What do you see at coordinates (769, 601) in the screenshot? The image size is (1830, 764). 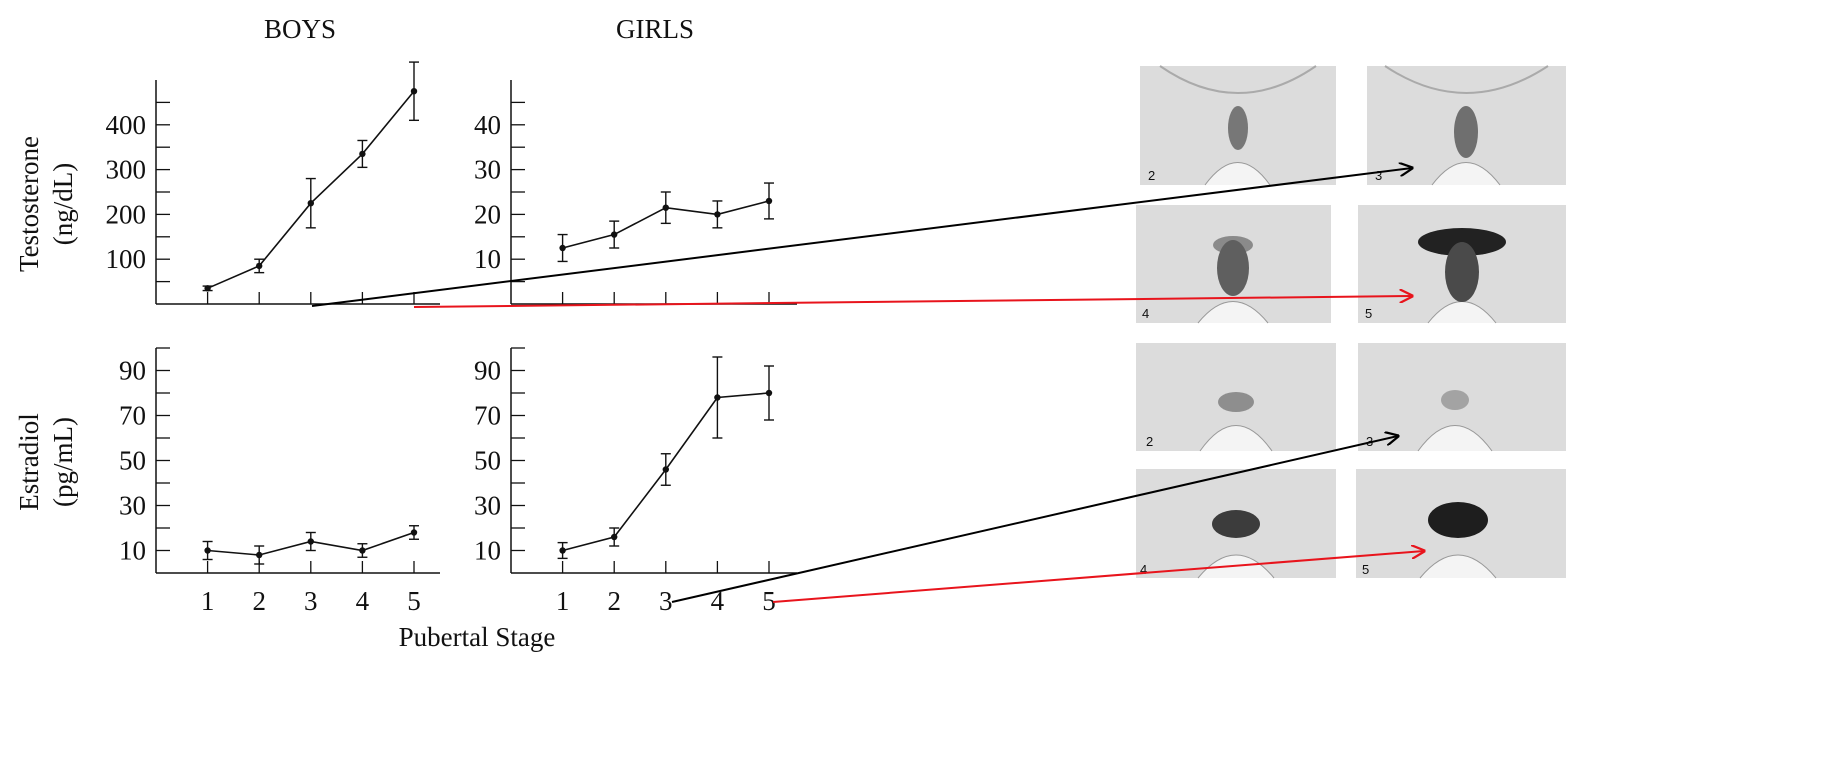 I see `girls-estradiol-x-tick-label: 5` at bounding box center [769, 601].